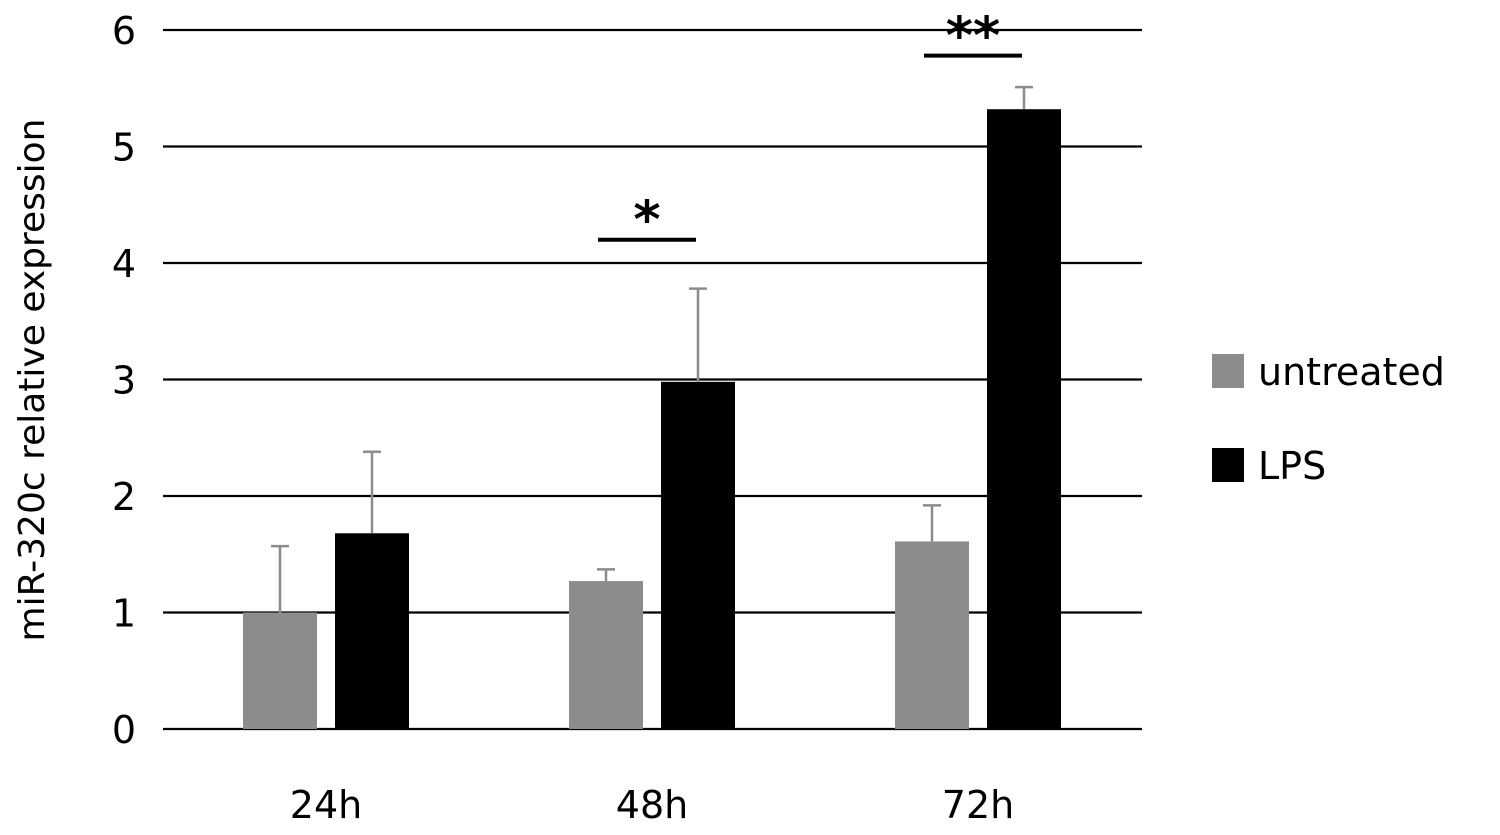 The height and width of the screenshot is (835, 1500). Describe the element at coordinates (646, 221) in the screenshot. I see `significance-marker-0: *` at that location.